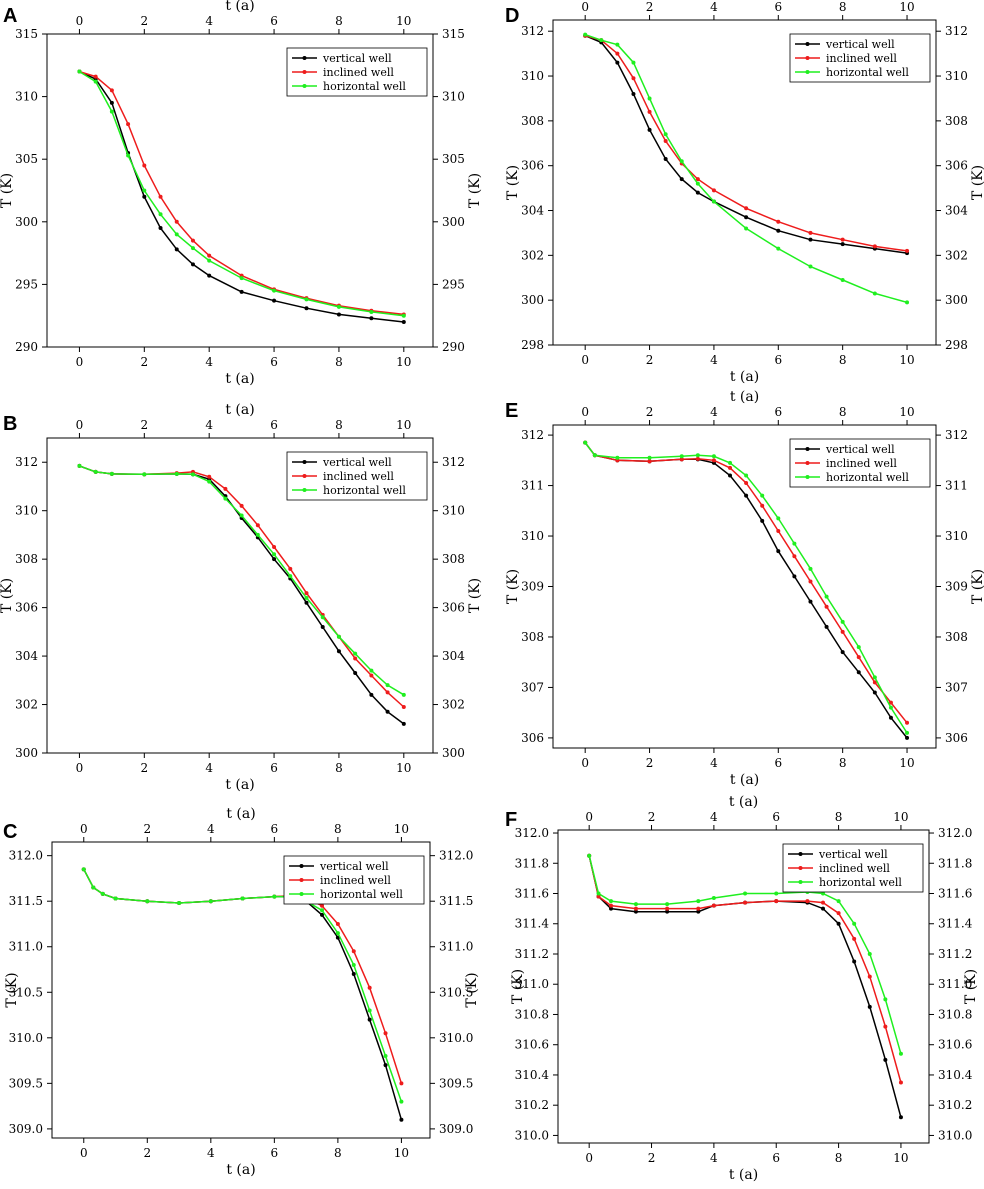  Describe the element at coordinates (532, 1135) in the screenshot. I see `y-tick-label: 310.0` at that location.